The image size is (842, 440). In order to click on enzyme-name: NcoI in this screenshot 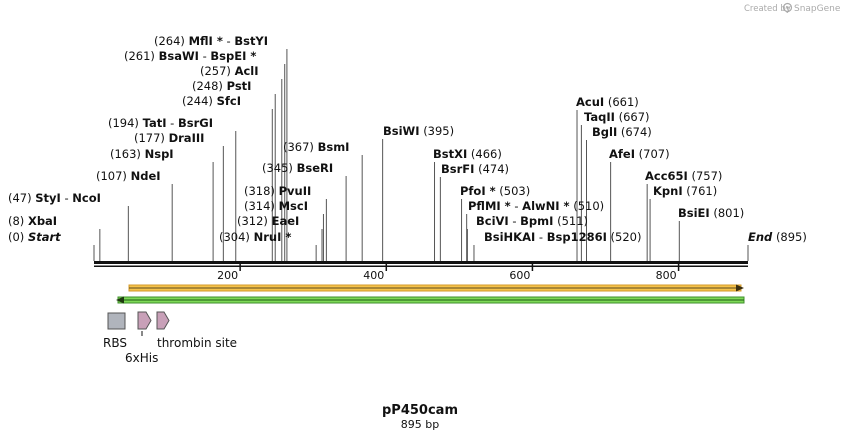, I will do `click(86, 198)`.